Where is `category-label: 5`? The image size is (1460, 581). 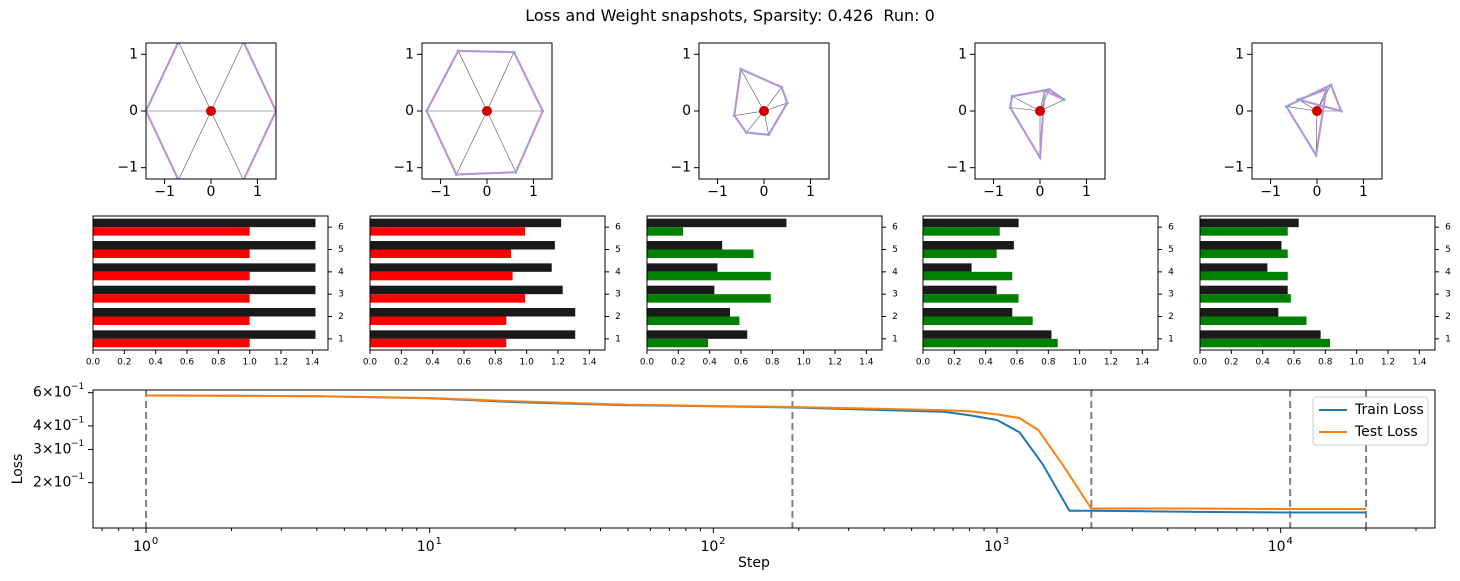 category-label: 5 is located at coordinates (895, 250).